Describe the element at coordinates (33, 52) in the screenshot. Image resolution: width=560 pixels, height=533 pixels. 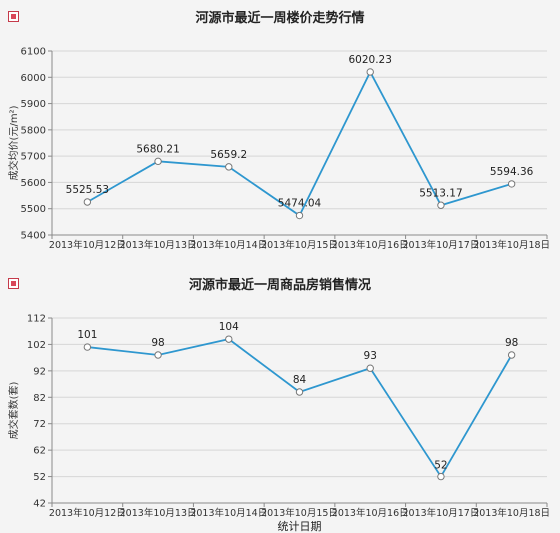
I see `y-tick-label: 6100` at that location.